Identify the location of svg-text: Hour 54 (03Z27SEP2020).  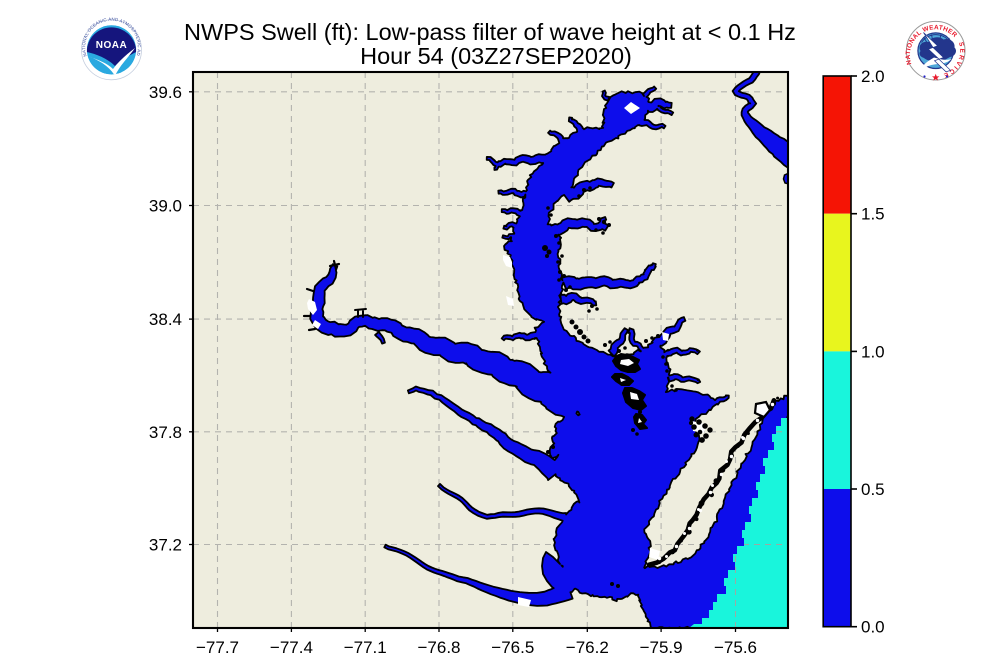
(496, 56).